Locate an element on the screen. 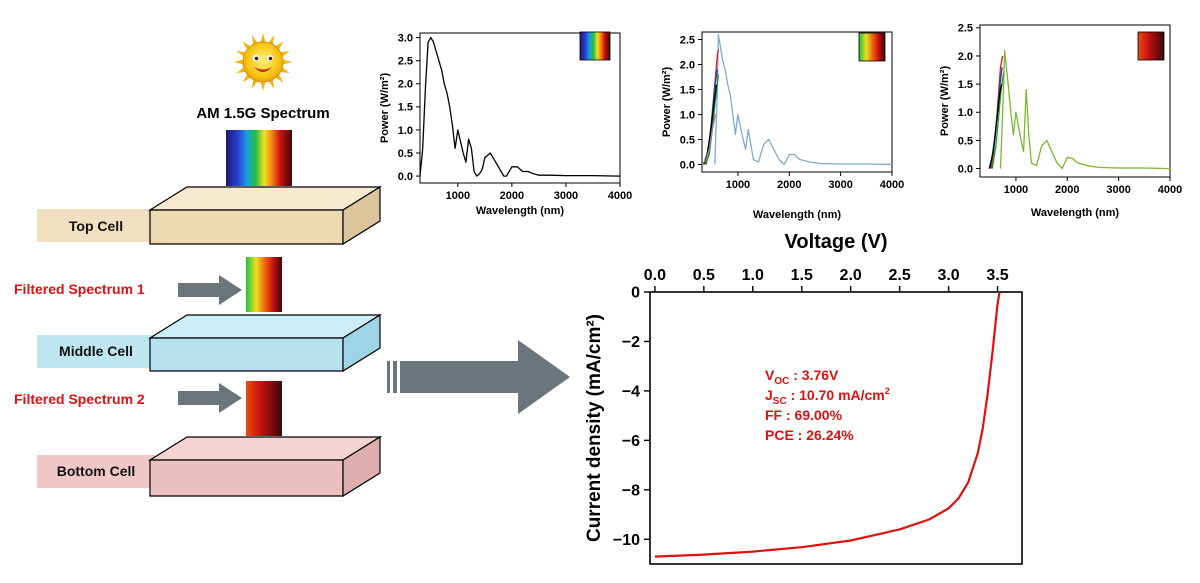  spectrum-title: AM 1.5G Spectrum is located at coordinates (262, 113).